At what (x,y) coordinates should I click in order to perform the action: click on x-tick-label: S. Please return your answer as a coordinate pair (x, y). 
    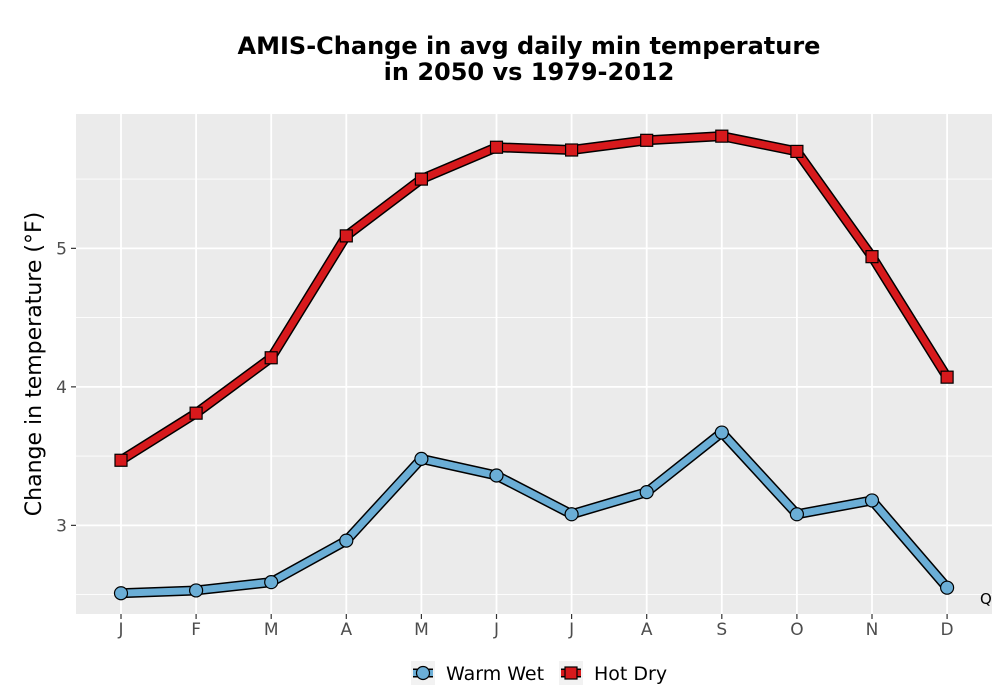
    Looking at the image, I should click on (721, 630).